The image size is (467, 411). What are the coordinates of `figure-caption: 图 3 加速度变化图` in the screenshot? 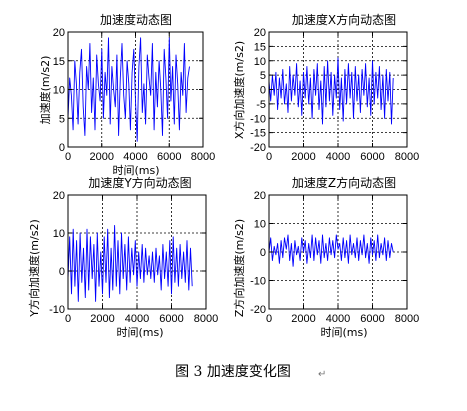 It's located at (233, 372).